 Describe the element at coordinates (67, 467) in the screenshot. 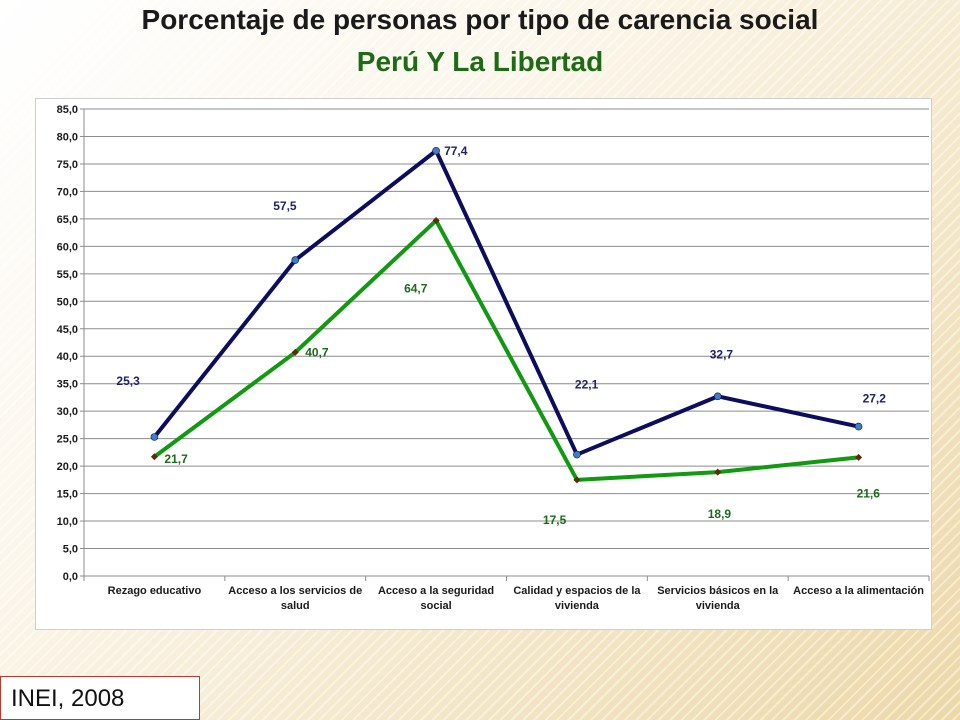

I see `y-tick-label: 20,0` at that location.